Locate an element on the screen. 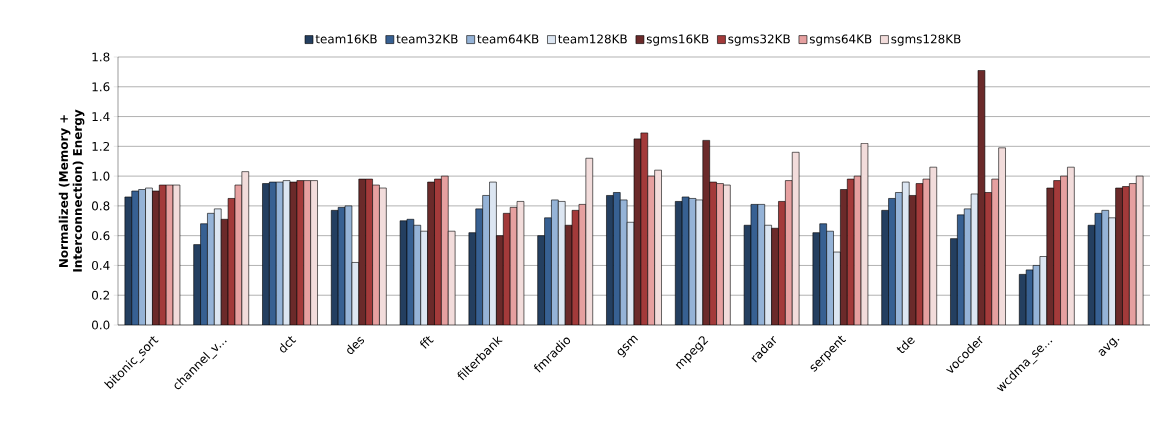  x-tick-label: dct is located at coordinates (288, 344).